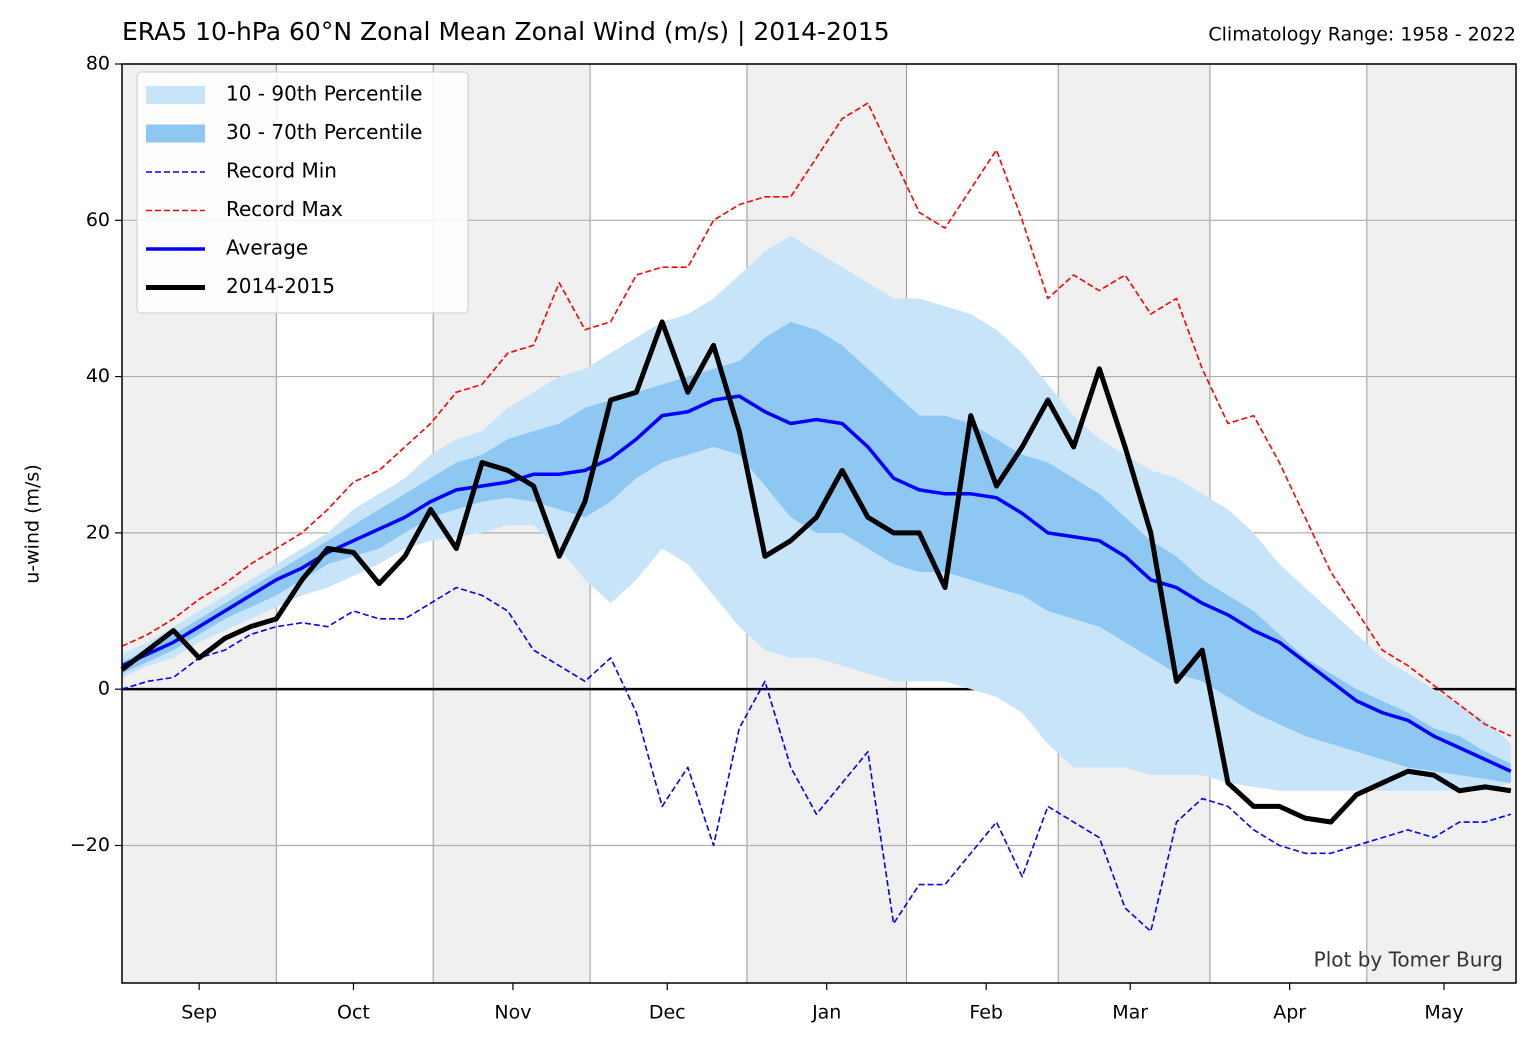  I want to click on legend-label: 10 - 90th Percentile, so click(324, 94).